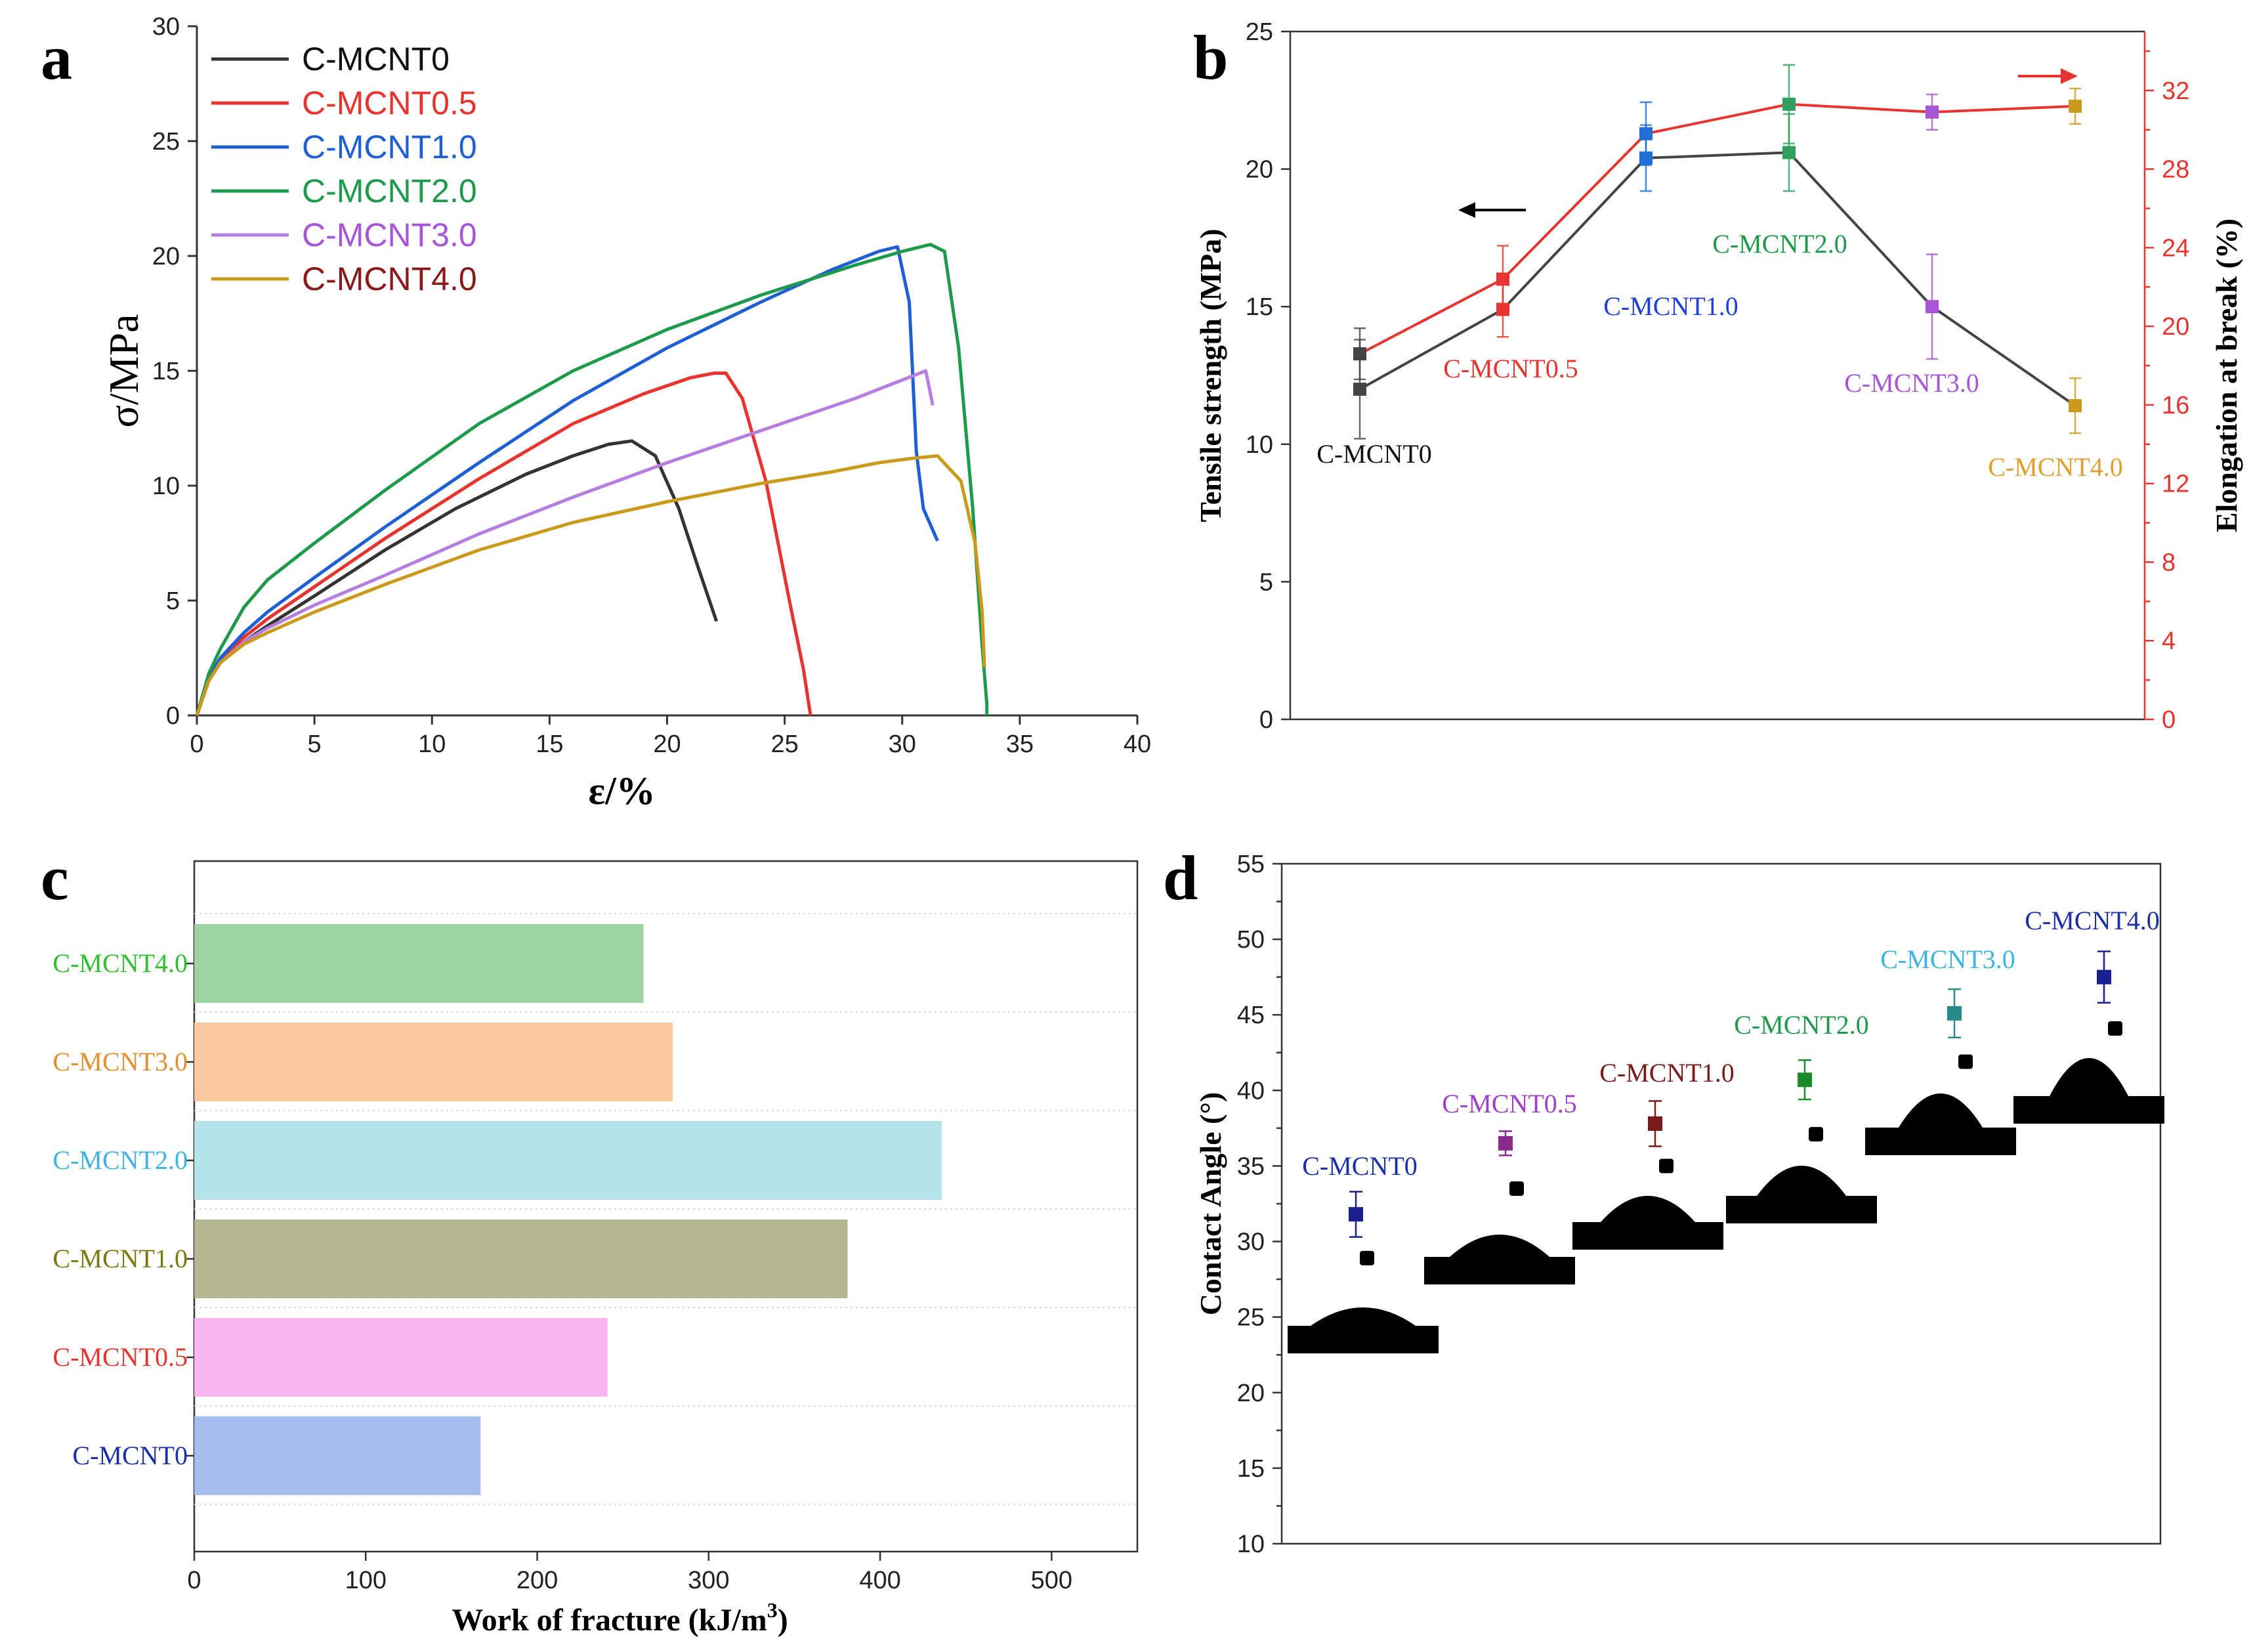  What do you see at coordinates (1251, 1242) in the screenshot?
I see `d-y-tick-label: 30` at bounding box center [1251, 1242].